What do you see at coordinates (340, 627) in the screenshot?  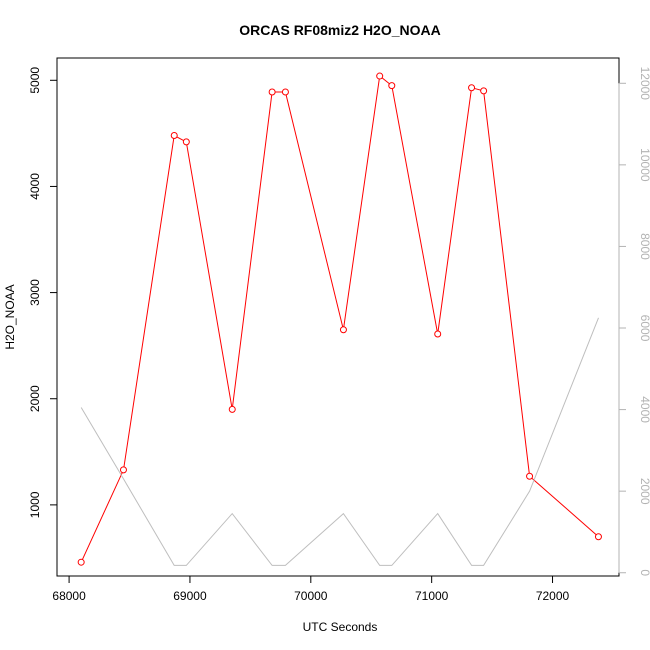 I see `x-axis-label: UTC Seconds` at bounding box center [340, 627].